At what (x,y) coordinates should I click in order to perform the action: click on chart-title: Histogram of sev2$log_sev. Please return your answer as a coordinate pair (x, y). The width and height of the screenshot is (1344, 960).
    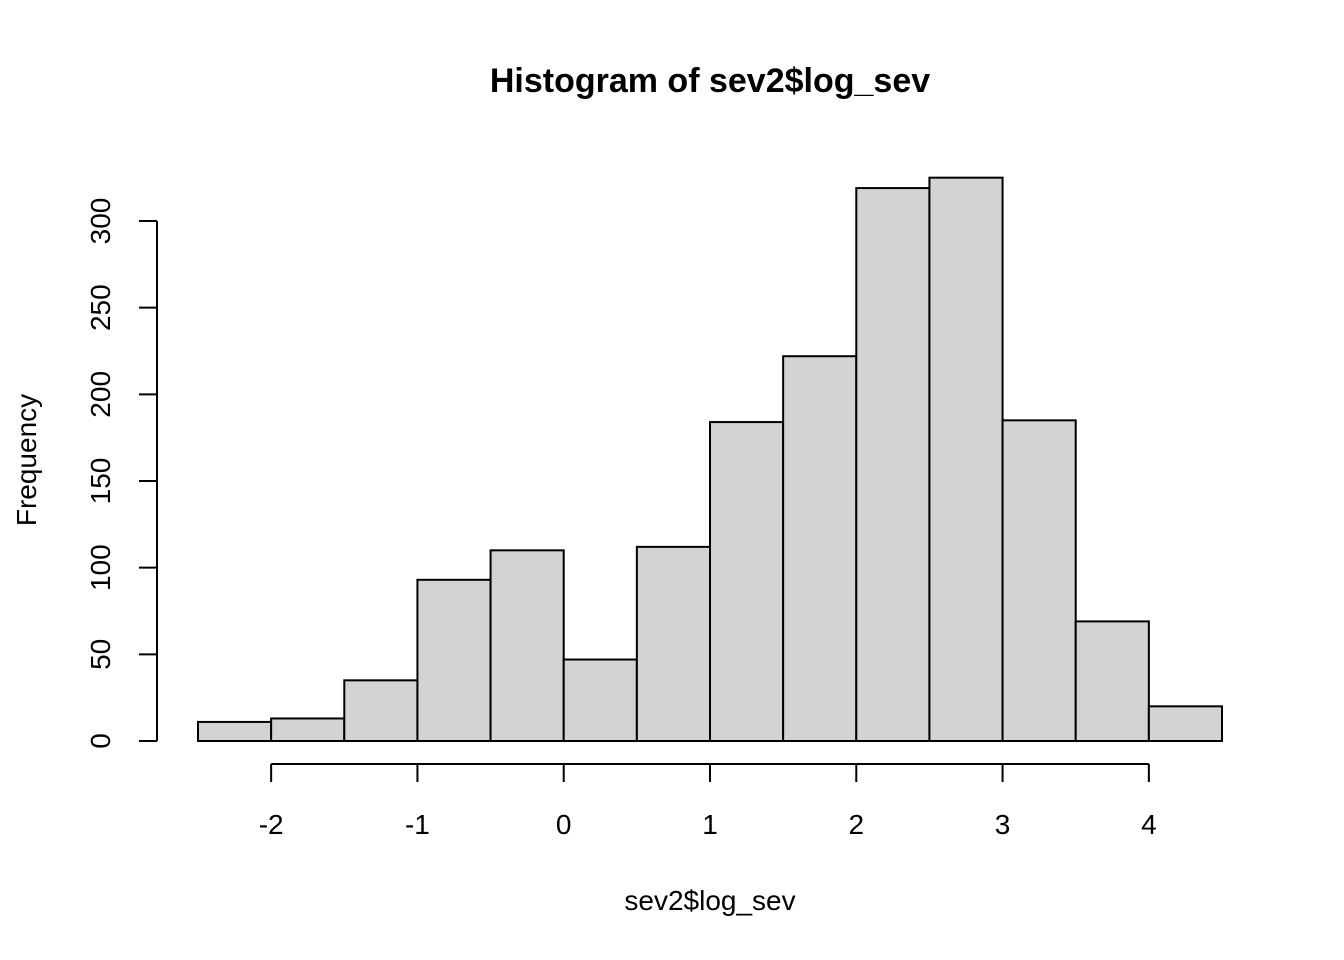
    Looking at the image, I should click on (710, 81).